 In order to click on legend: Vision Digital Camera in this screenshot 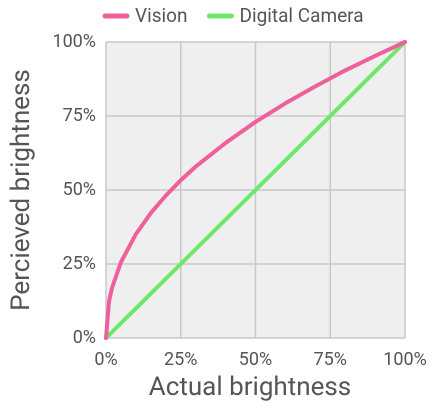, I will do `click(233, 15)`.